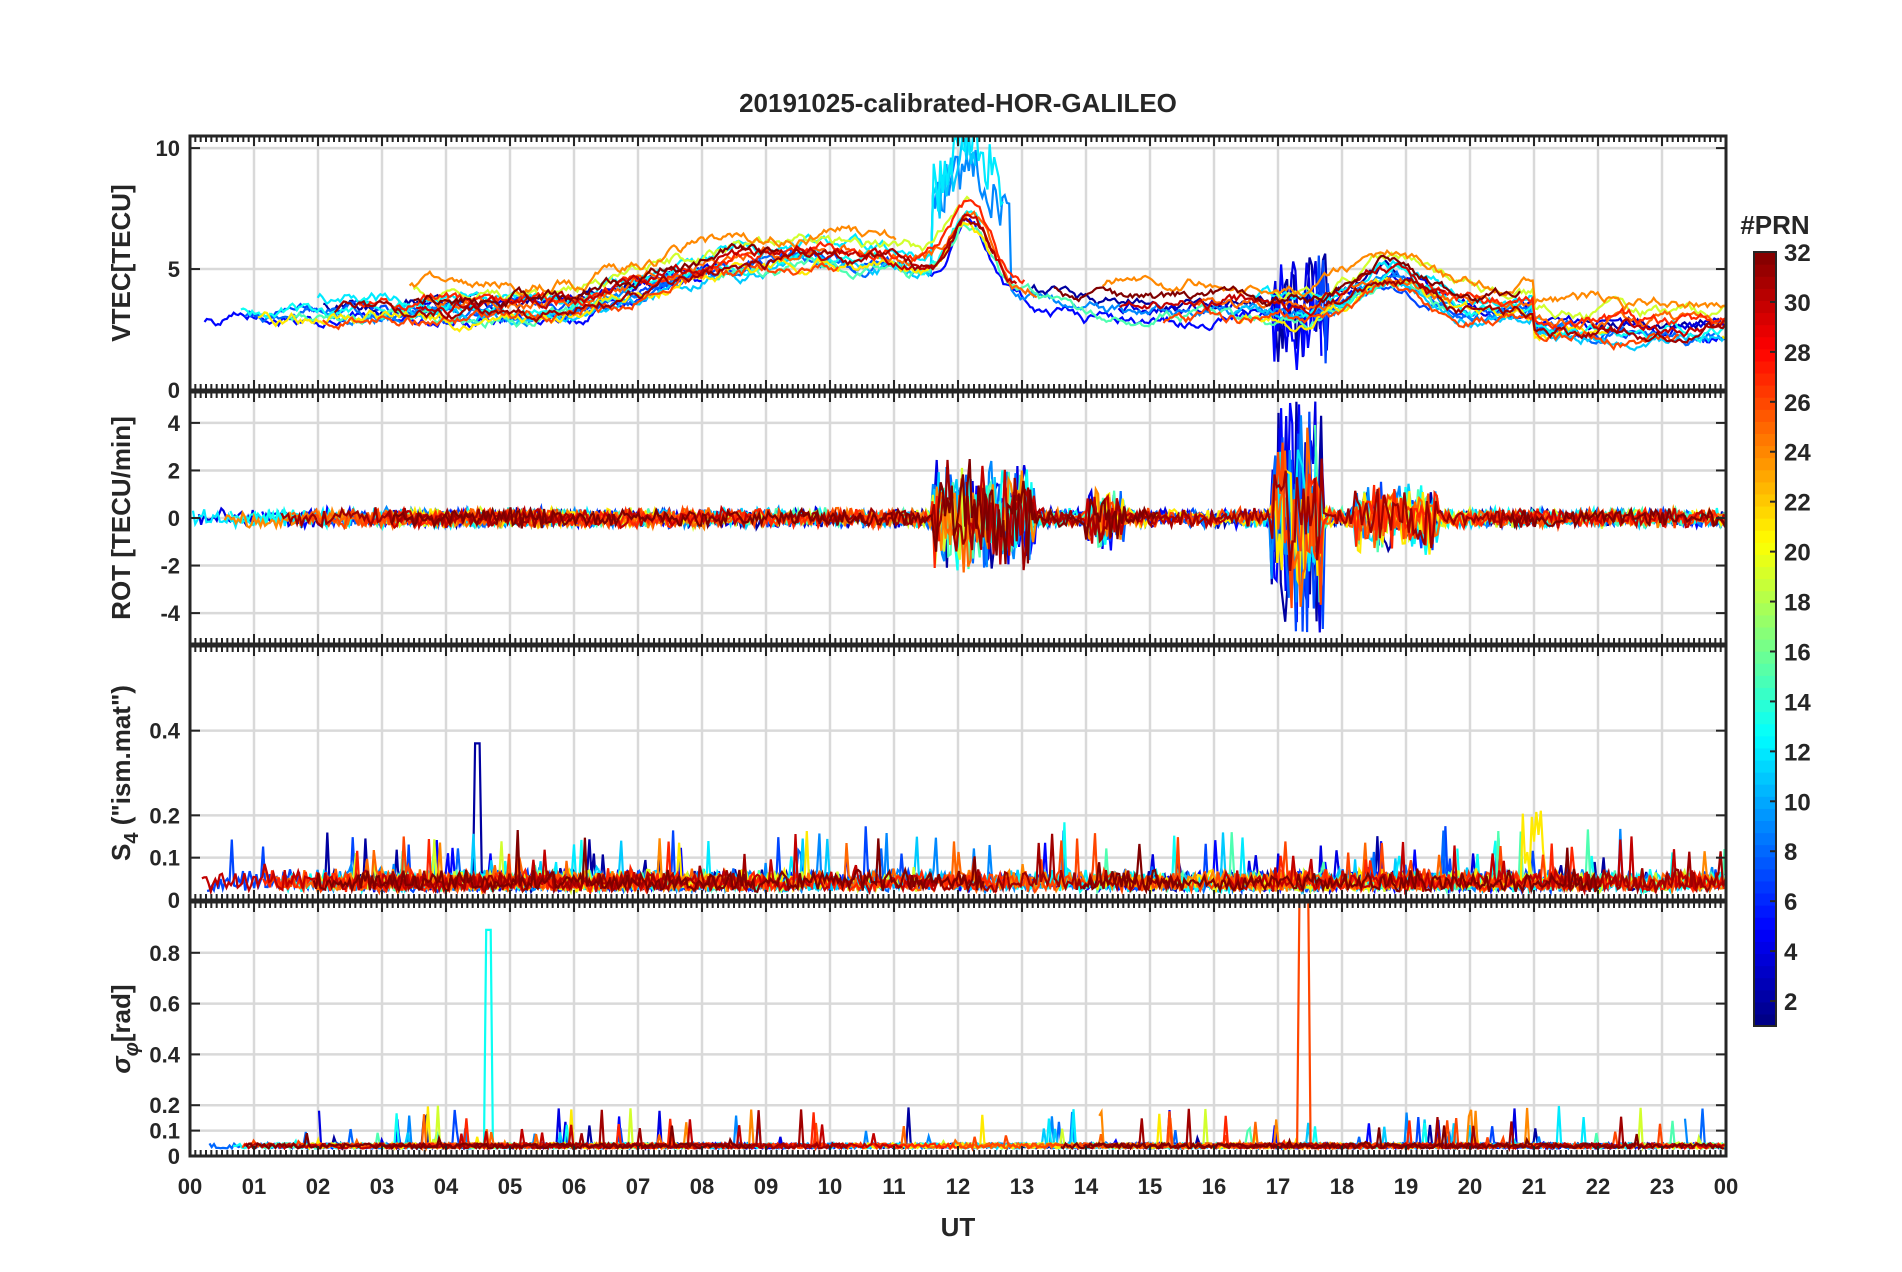 This screenshot has height=1272, width=1902. Describe the element at coordinates (830, 1186) in the screenshot. I see `x-tick-label: 10` at that location.